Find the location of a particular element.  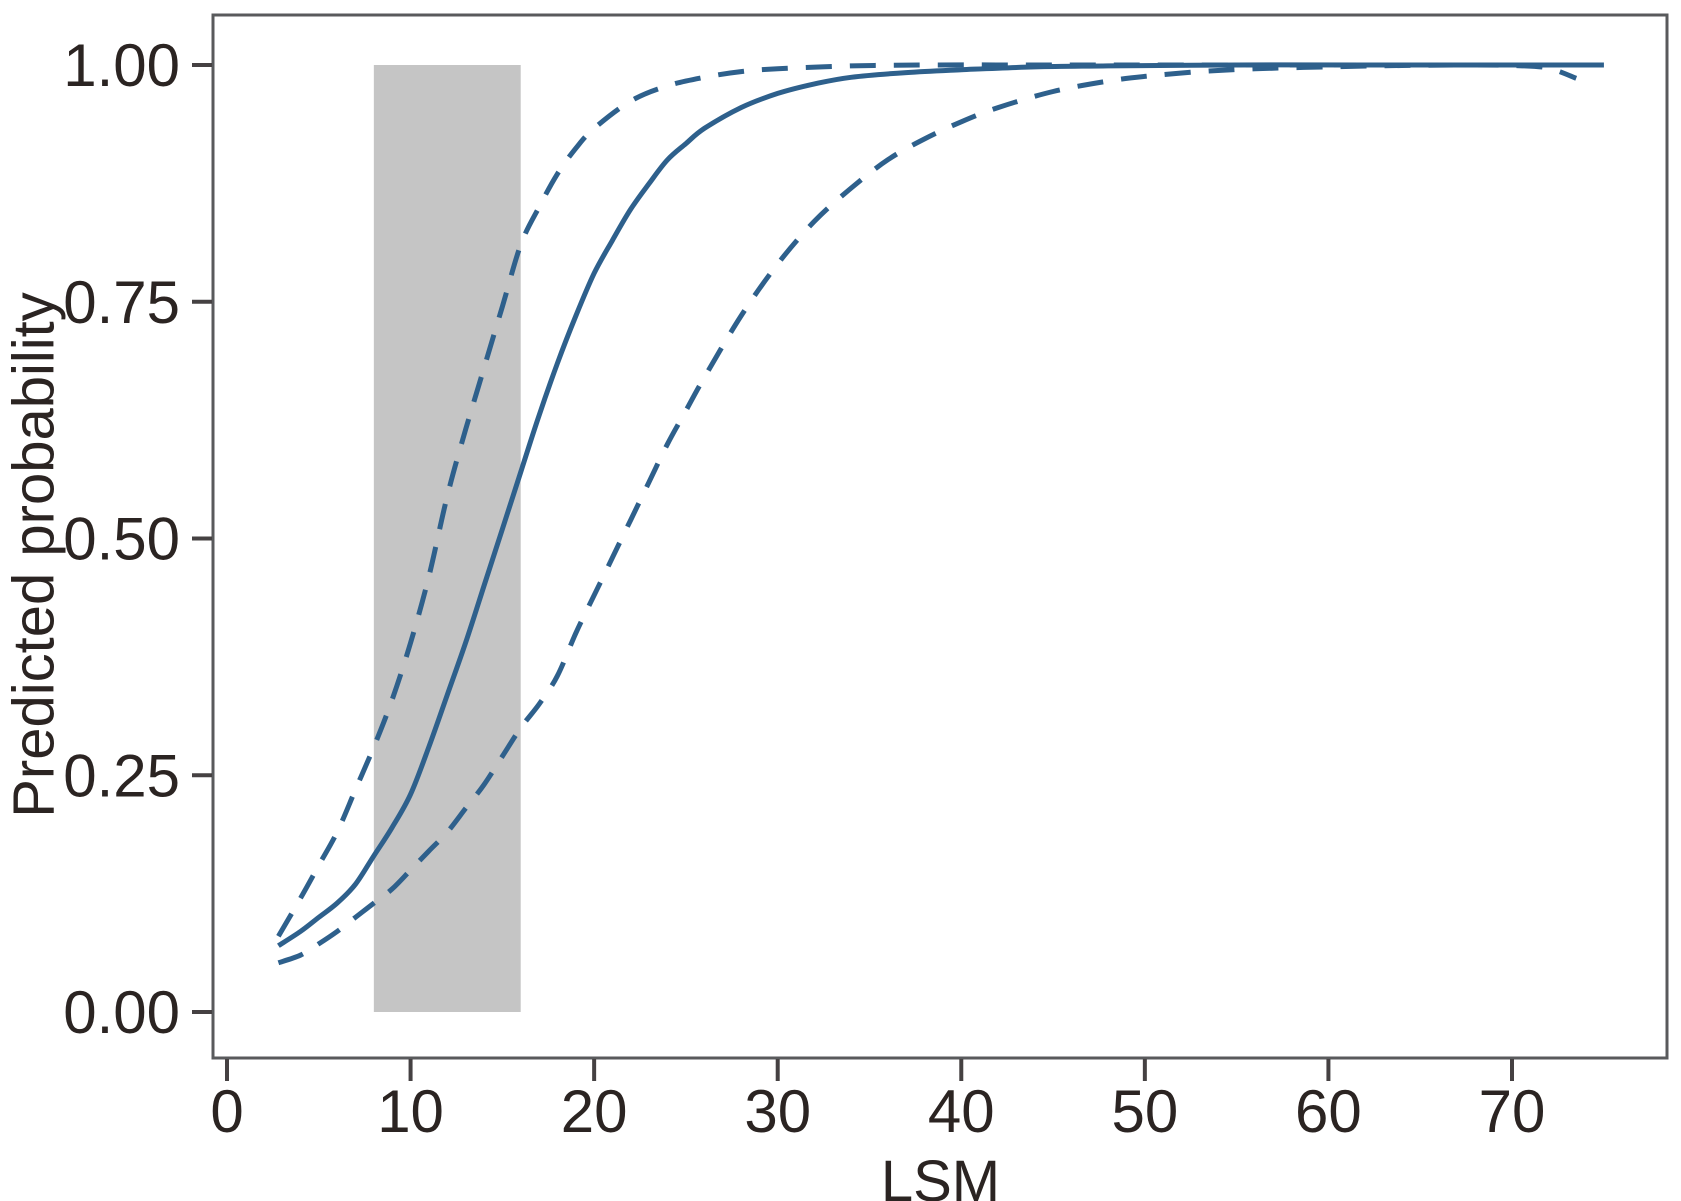

reference-band is located at coordinates (447, 538).